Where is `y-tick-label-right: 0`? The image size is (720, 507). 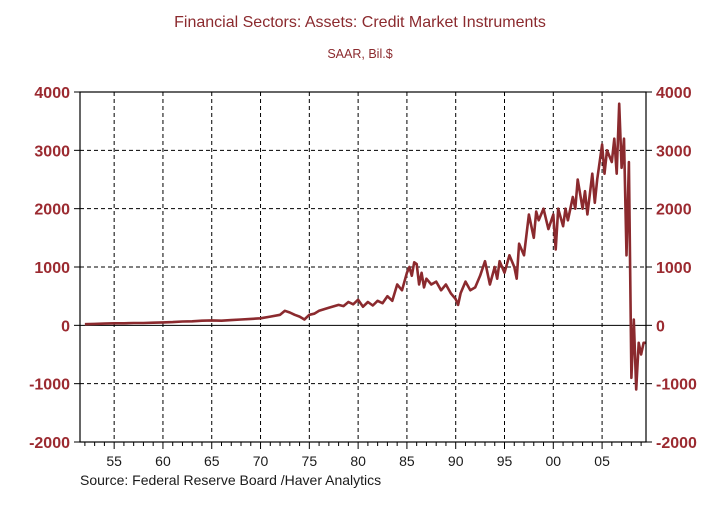
y-tick-label-right: 0 is located at coordinates (660, 326).